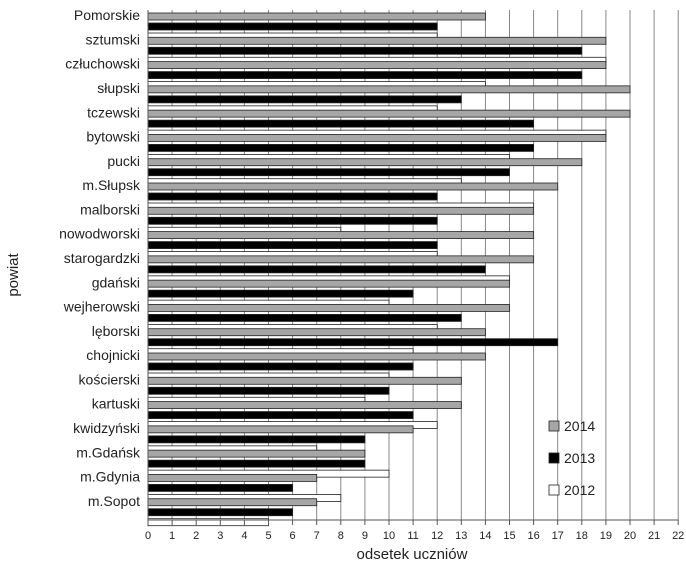 This screenshot has width=686, height=573. Describe the element at coordinates (99, 234) in the screenshot. I see `category-label: nowodworski` at that location.